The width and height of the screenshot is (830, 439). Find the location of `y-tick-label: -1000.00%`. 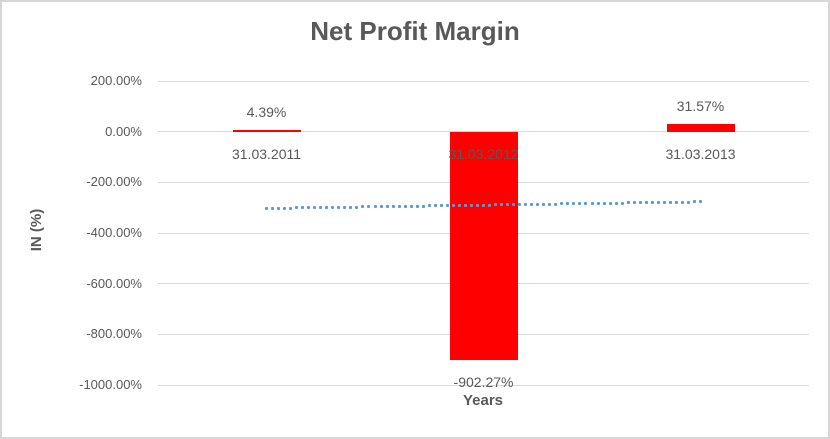

y-tick-label: -1000.00% is located at coordinates (110, 384).